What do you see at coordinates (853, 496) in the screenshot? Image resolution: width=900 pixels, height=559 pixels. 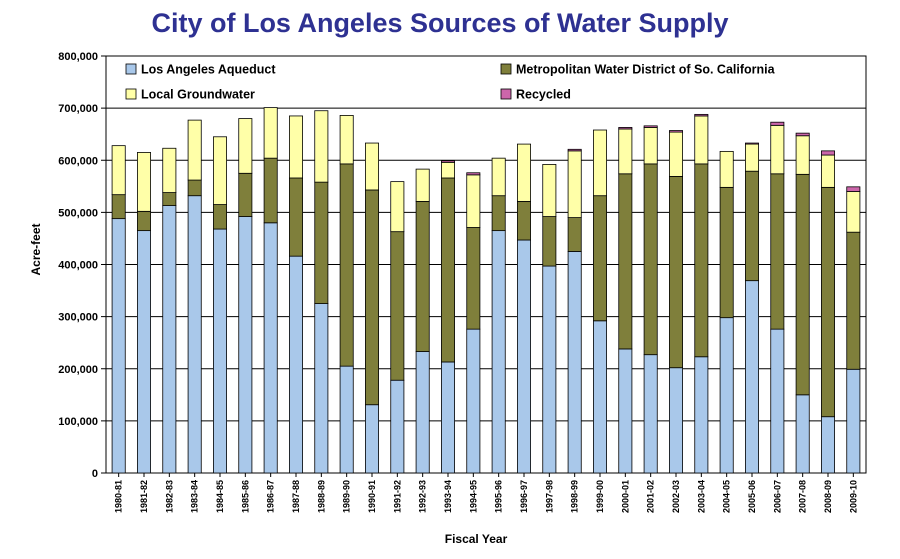 I see `x-tick-label: 2009-10` at bounding box center [853, 496].